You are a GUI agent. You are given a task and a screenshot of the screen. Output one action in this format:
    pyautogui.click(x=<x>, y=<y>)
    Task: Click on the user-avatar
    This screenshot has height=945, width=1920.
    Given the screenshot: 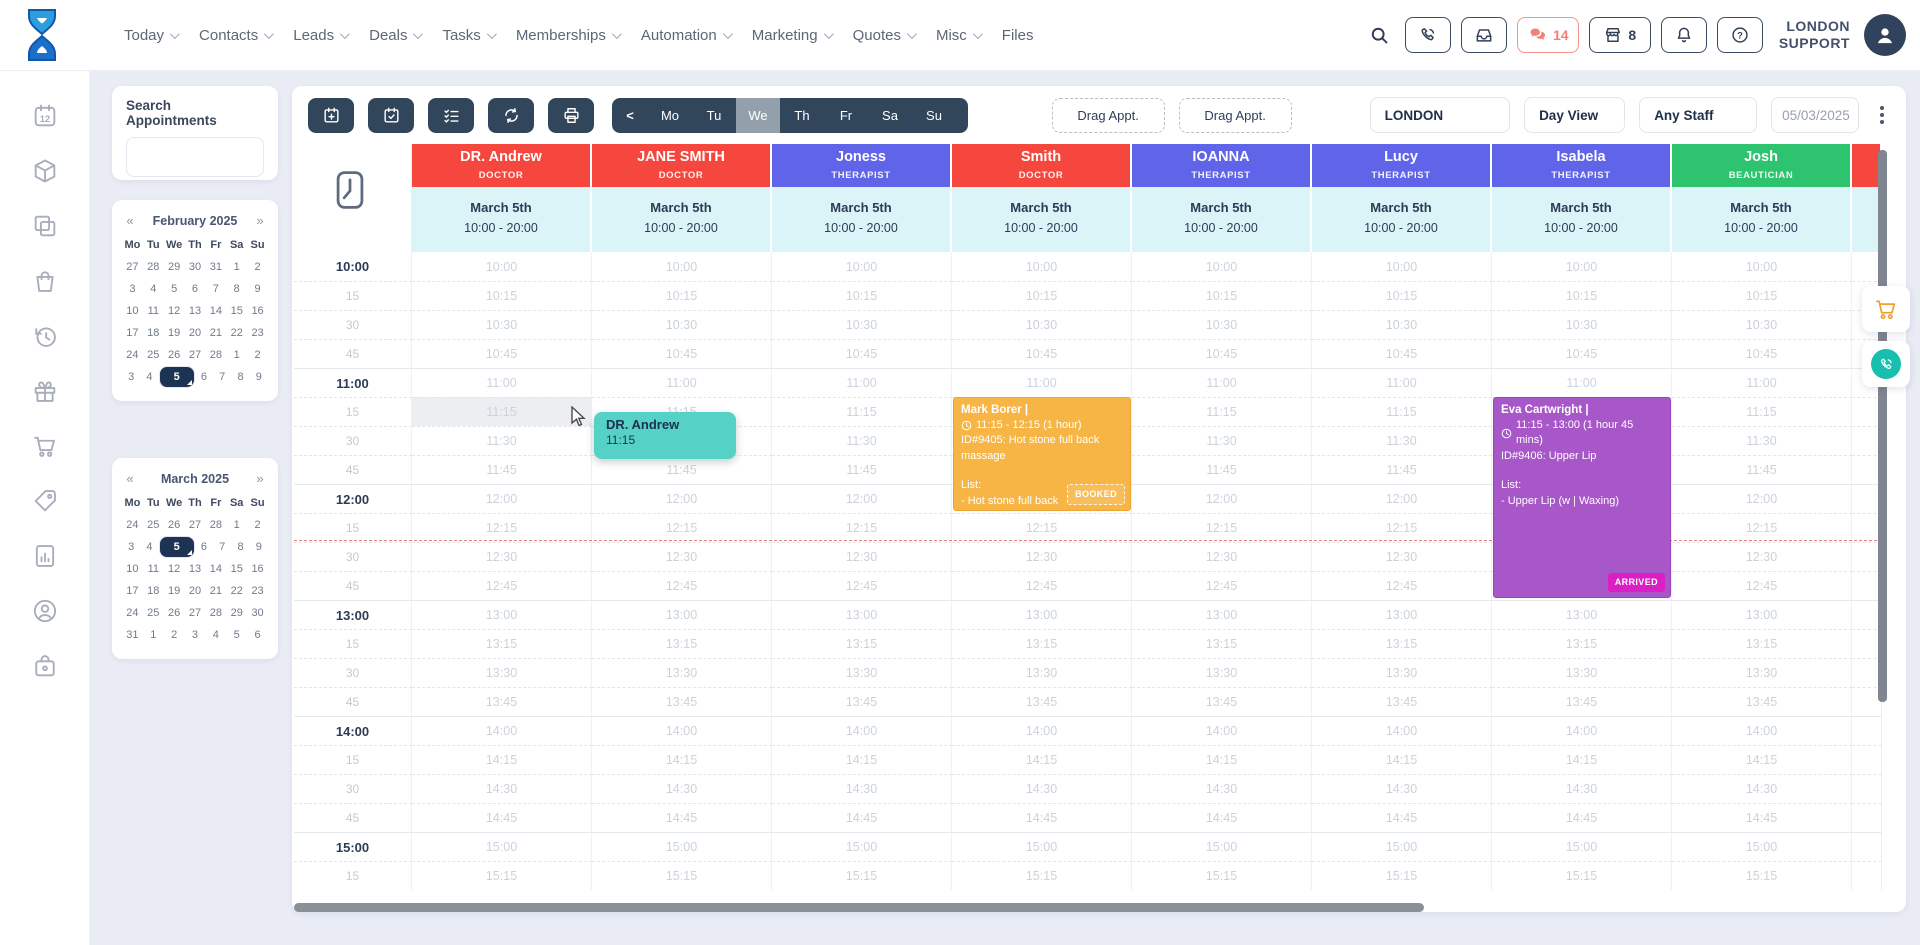 What is the action you would take?
    pyautogui.click(x=1885, y=35)
    